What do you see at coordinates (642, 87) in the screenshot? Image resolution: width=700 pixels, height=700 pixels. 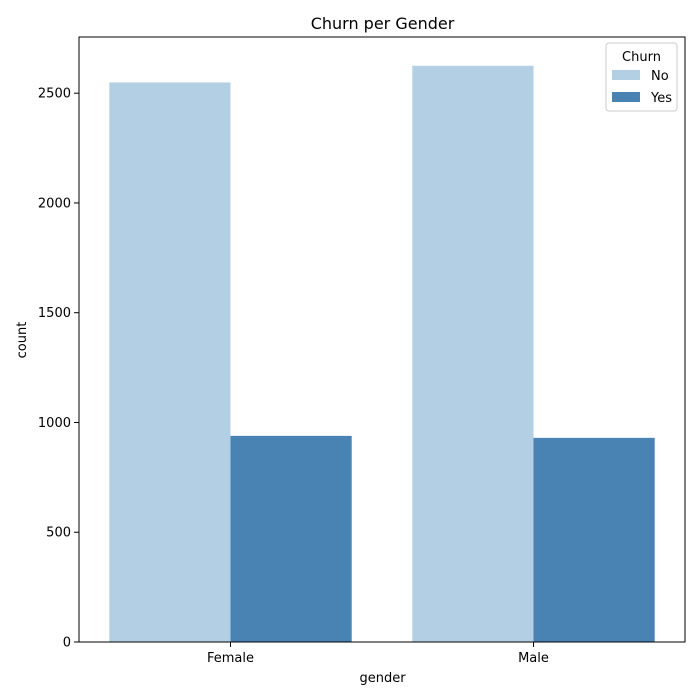 I see `legend-entries: No Yes` at bounding box center [642, 87].